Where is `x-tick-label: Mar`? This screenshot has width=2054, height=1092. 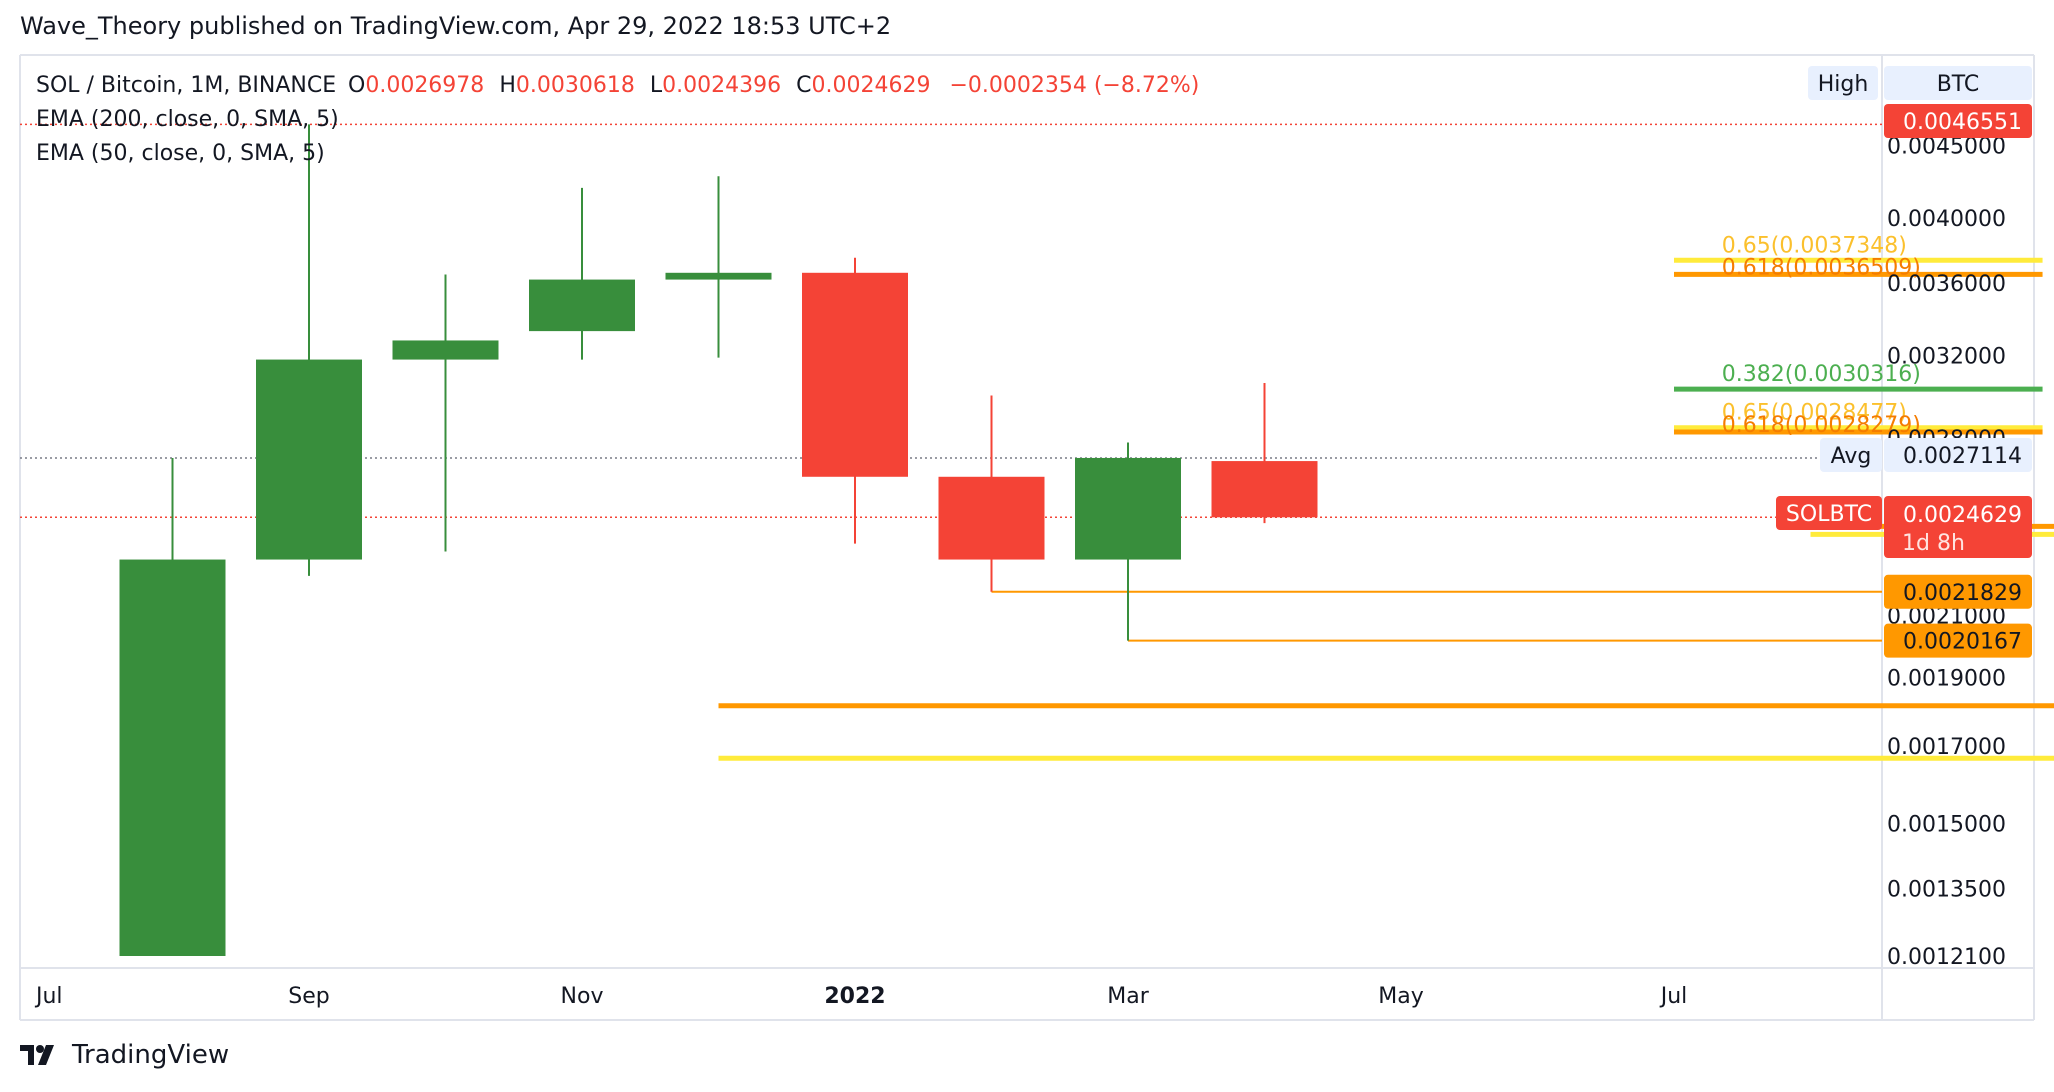 x-tick-label: Mar is located at coordinates (1128, 996).